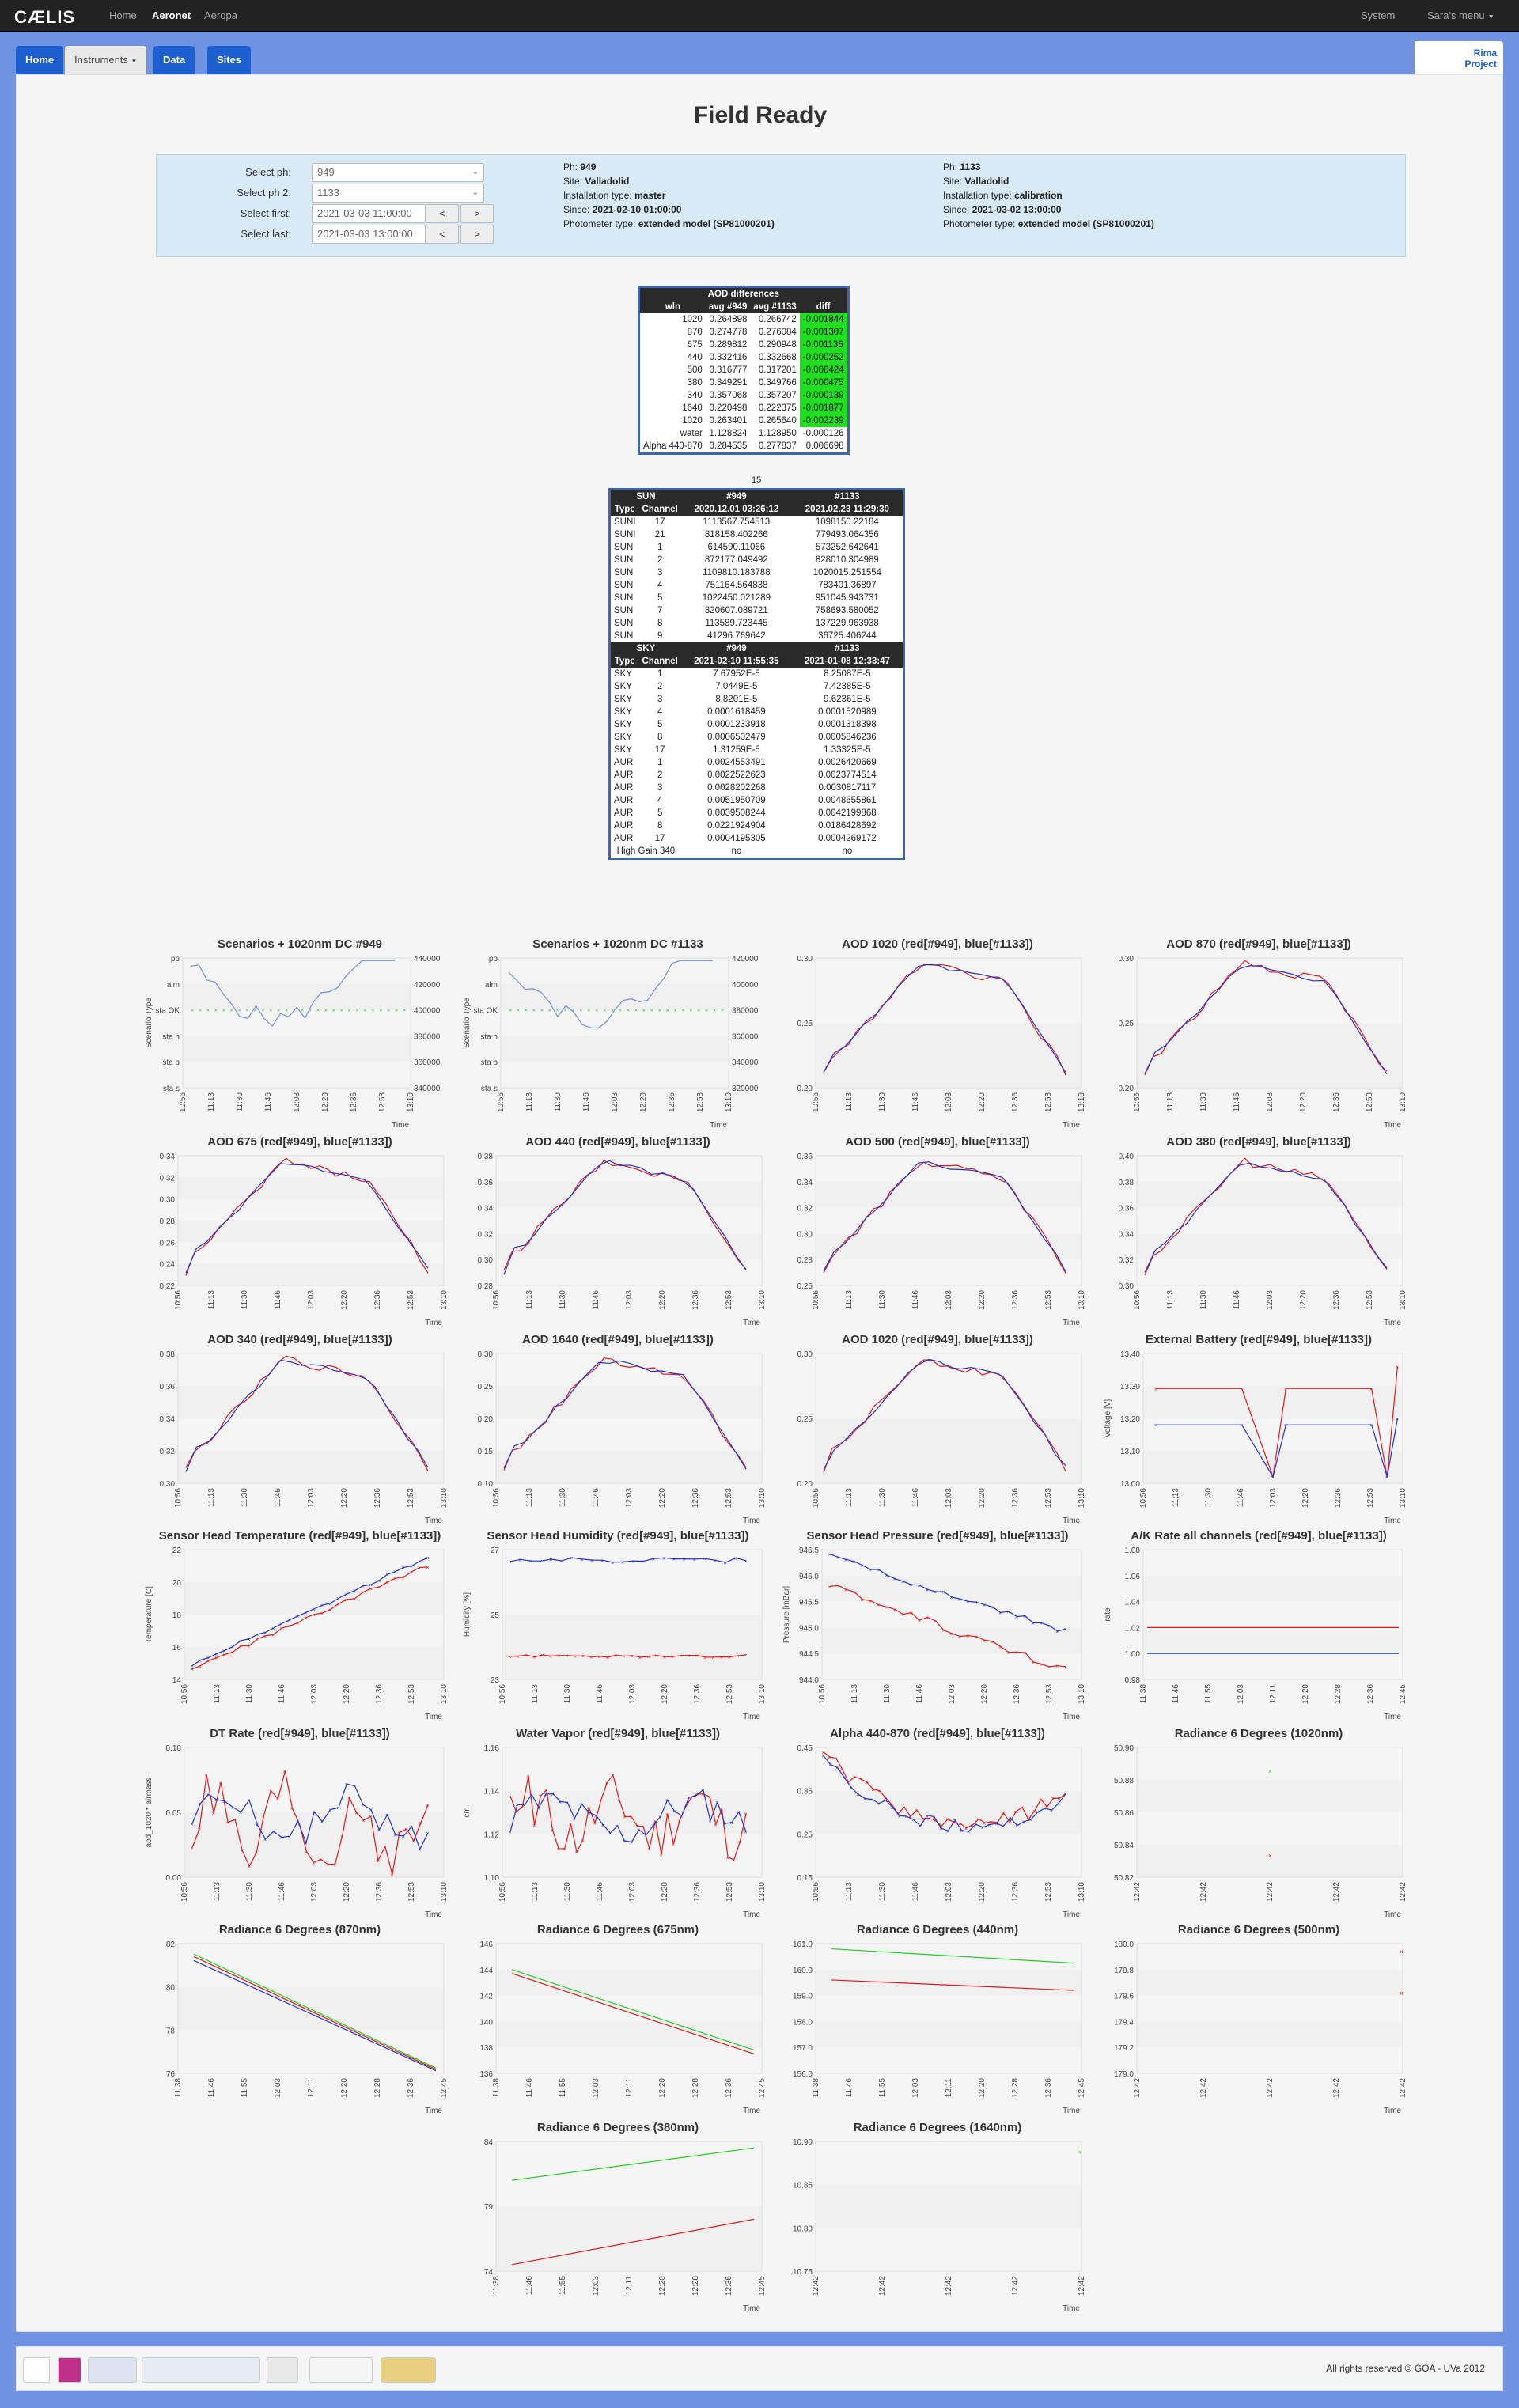 The image size is (1519, 2408). Describe the element at coordinates (1124, 1846) in the screenshot. I see `y-tick-label: 50.84` at that location.